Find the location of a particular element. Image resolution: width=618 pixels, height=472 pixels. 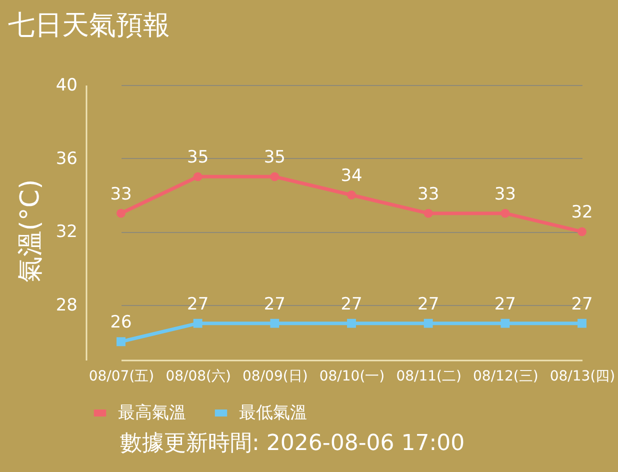

x-tick-label: 08/11(二) is located at coordinates (429, 376).